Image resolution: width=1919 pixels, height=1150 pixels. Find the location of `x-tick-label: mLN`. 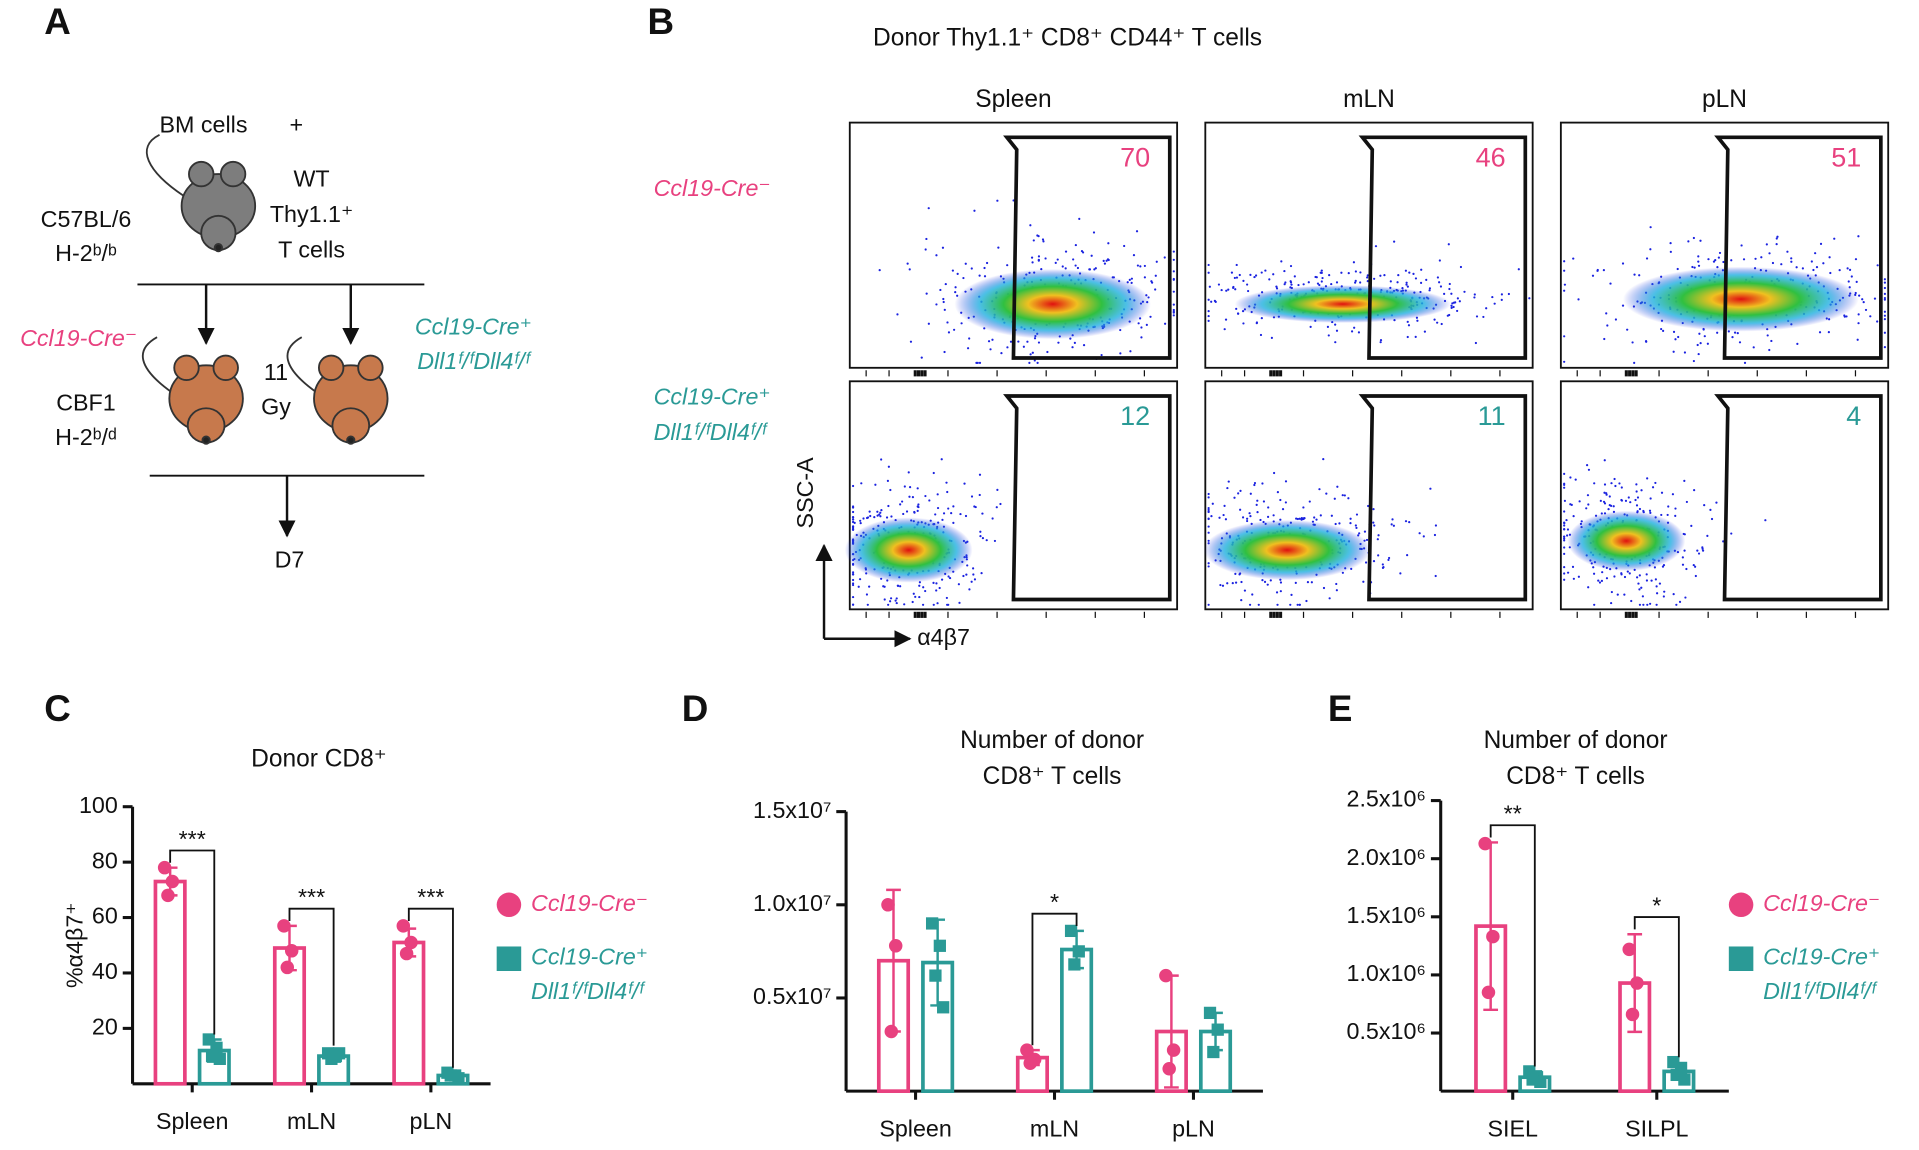

x-tick-label: mLN is located at coordinates (311, 1121).